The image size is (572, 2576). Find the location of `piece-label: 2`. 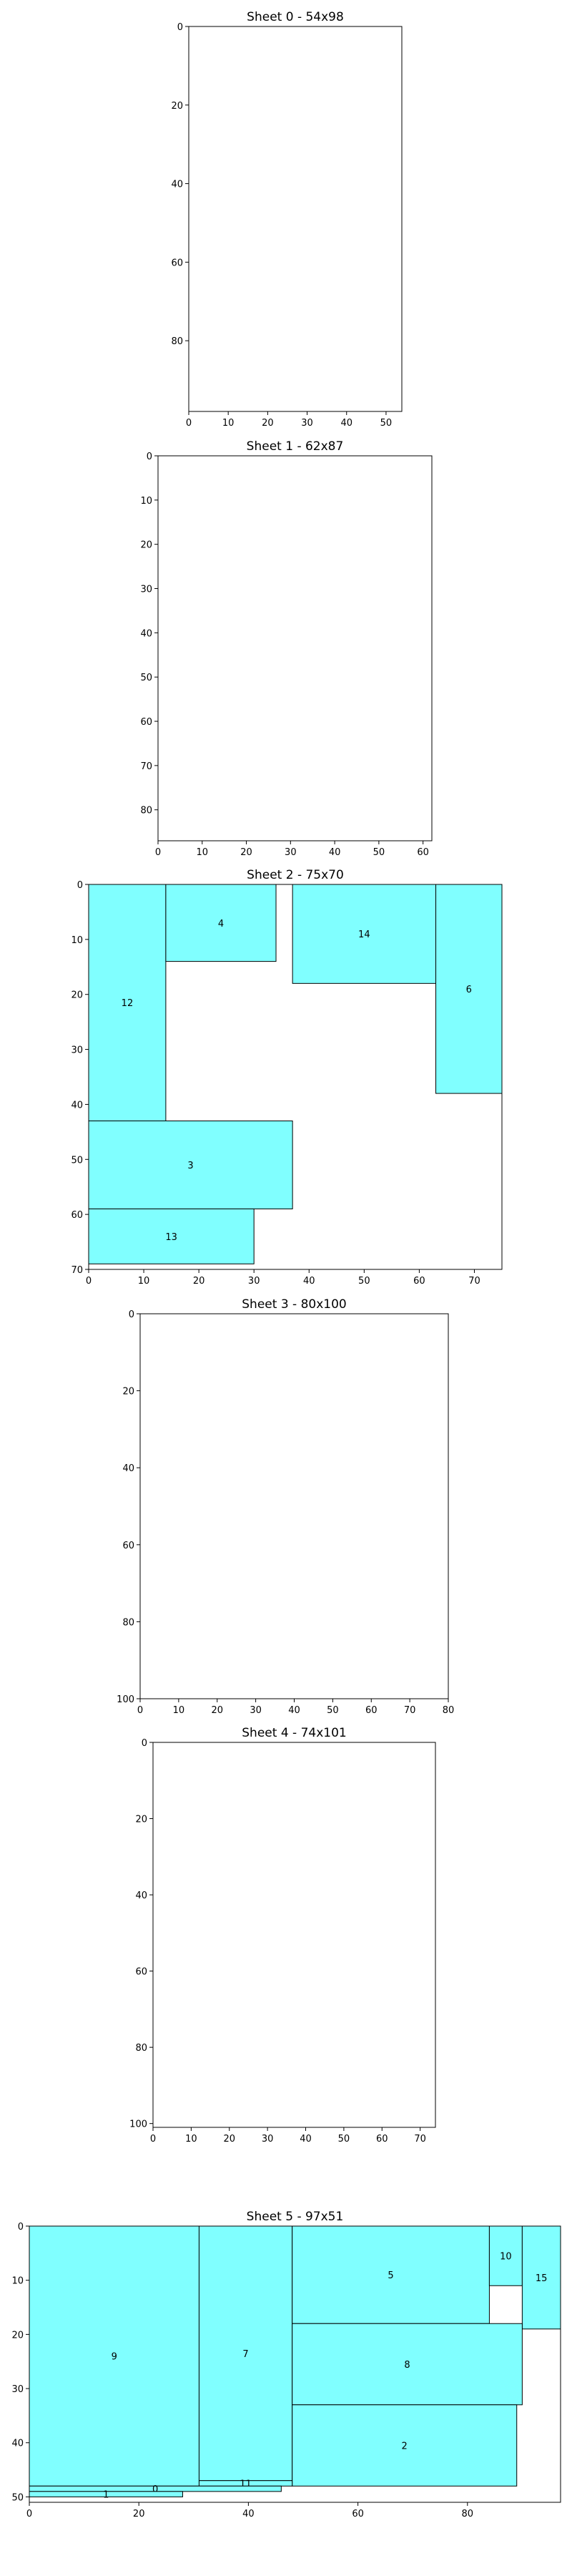

piece-label: 2 is located at coordinates (405, 2446).